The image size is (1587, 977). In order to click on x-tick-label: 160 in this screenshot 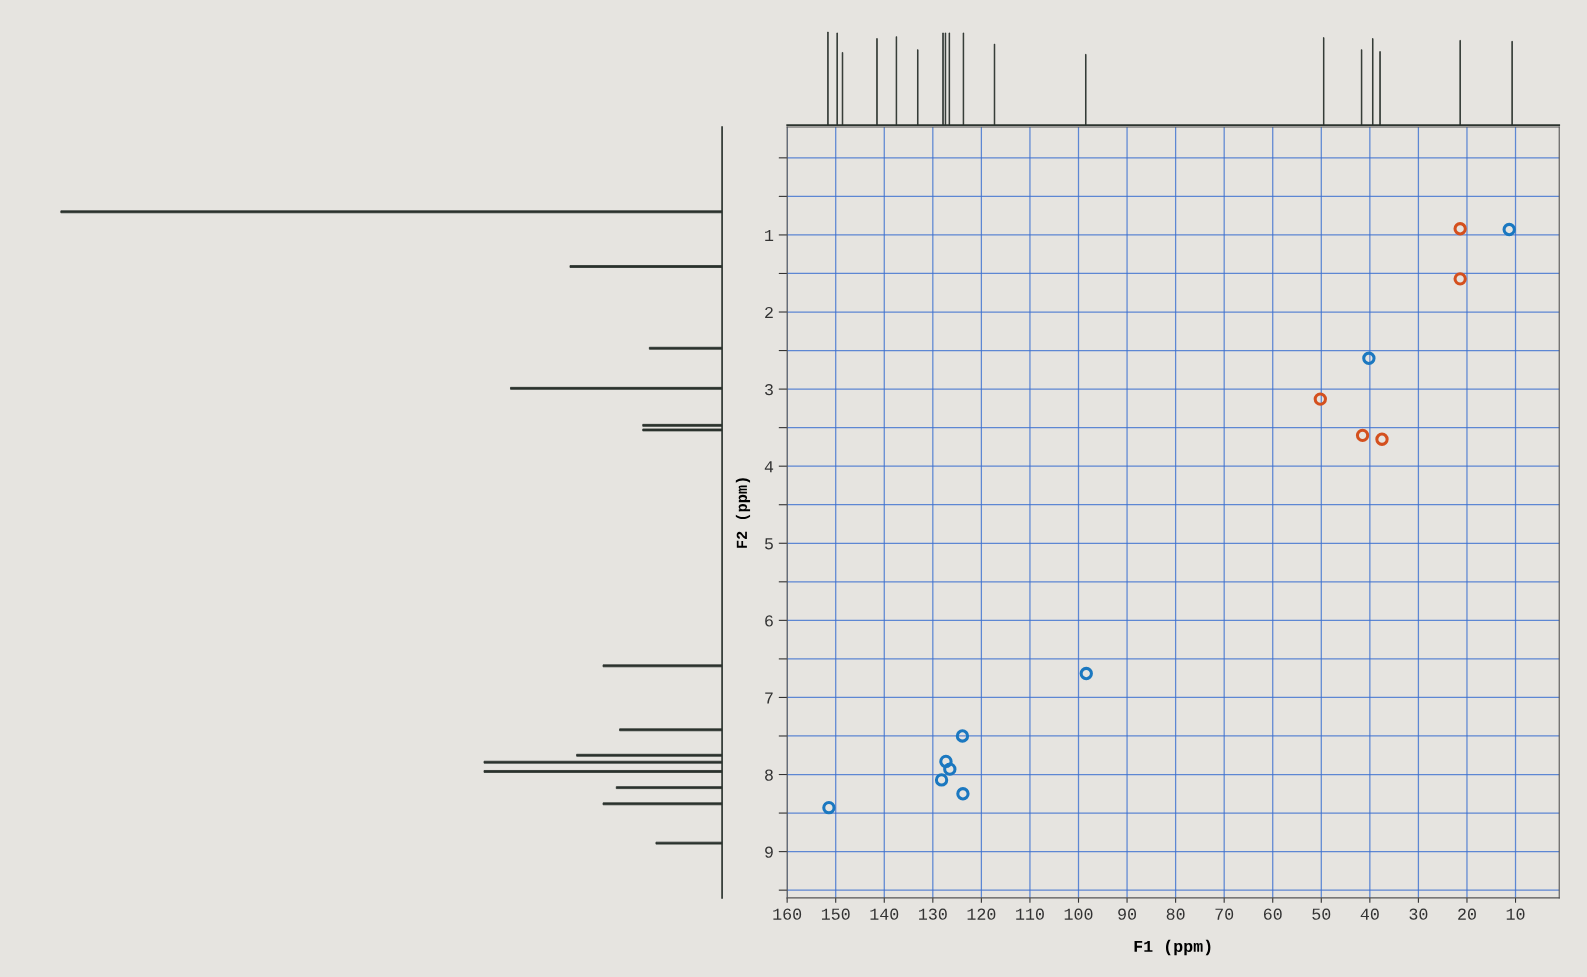, I will do `click(787, 914)`.